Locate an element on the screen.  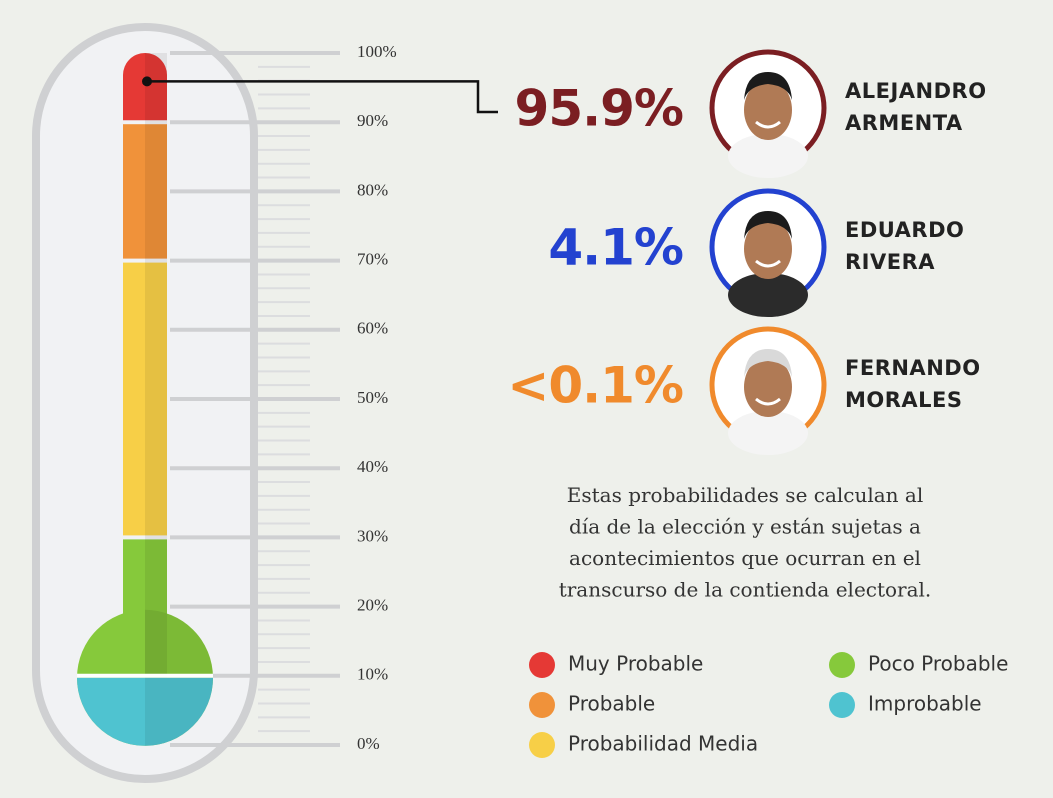
candidate-name: EDUARDO is located at coordinates (904, 230).